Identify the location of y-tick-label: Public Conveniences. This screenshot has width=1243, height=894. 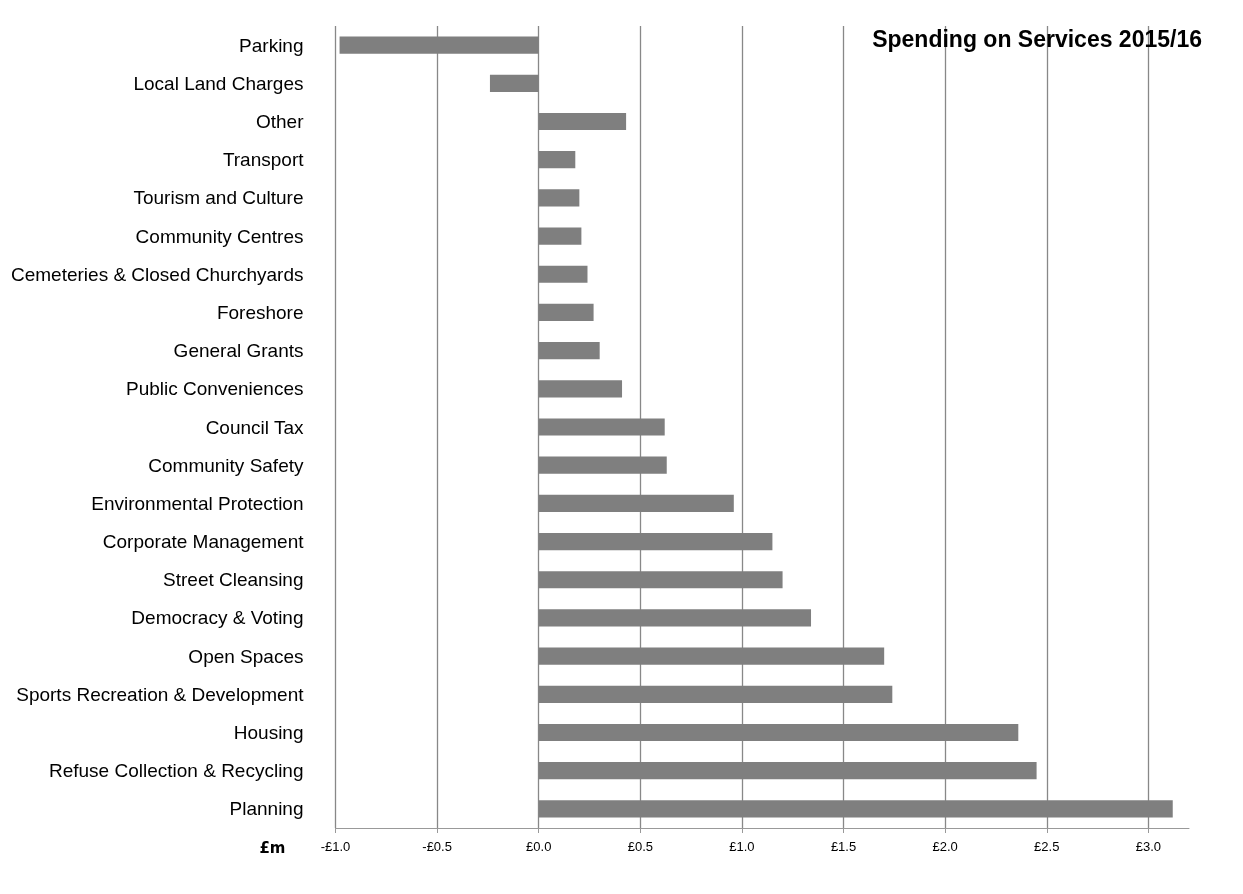
(215, 389).